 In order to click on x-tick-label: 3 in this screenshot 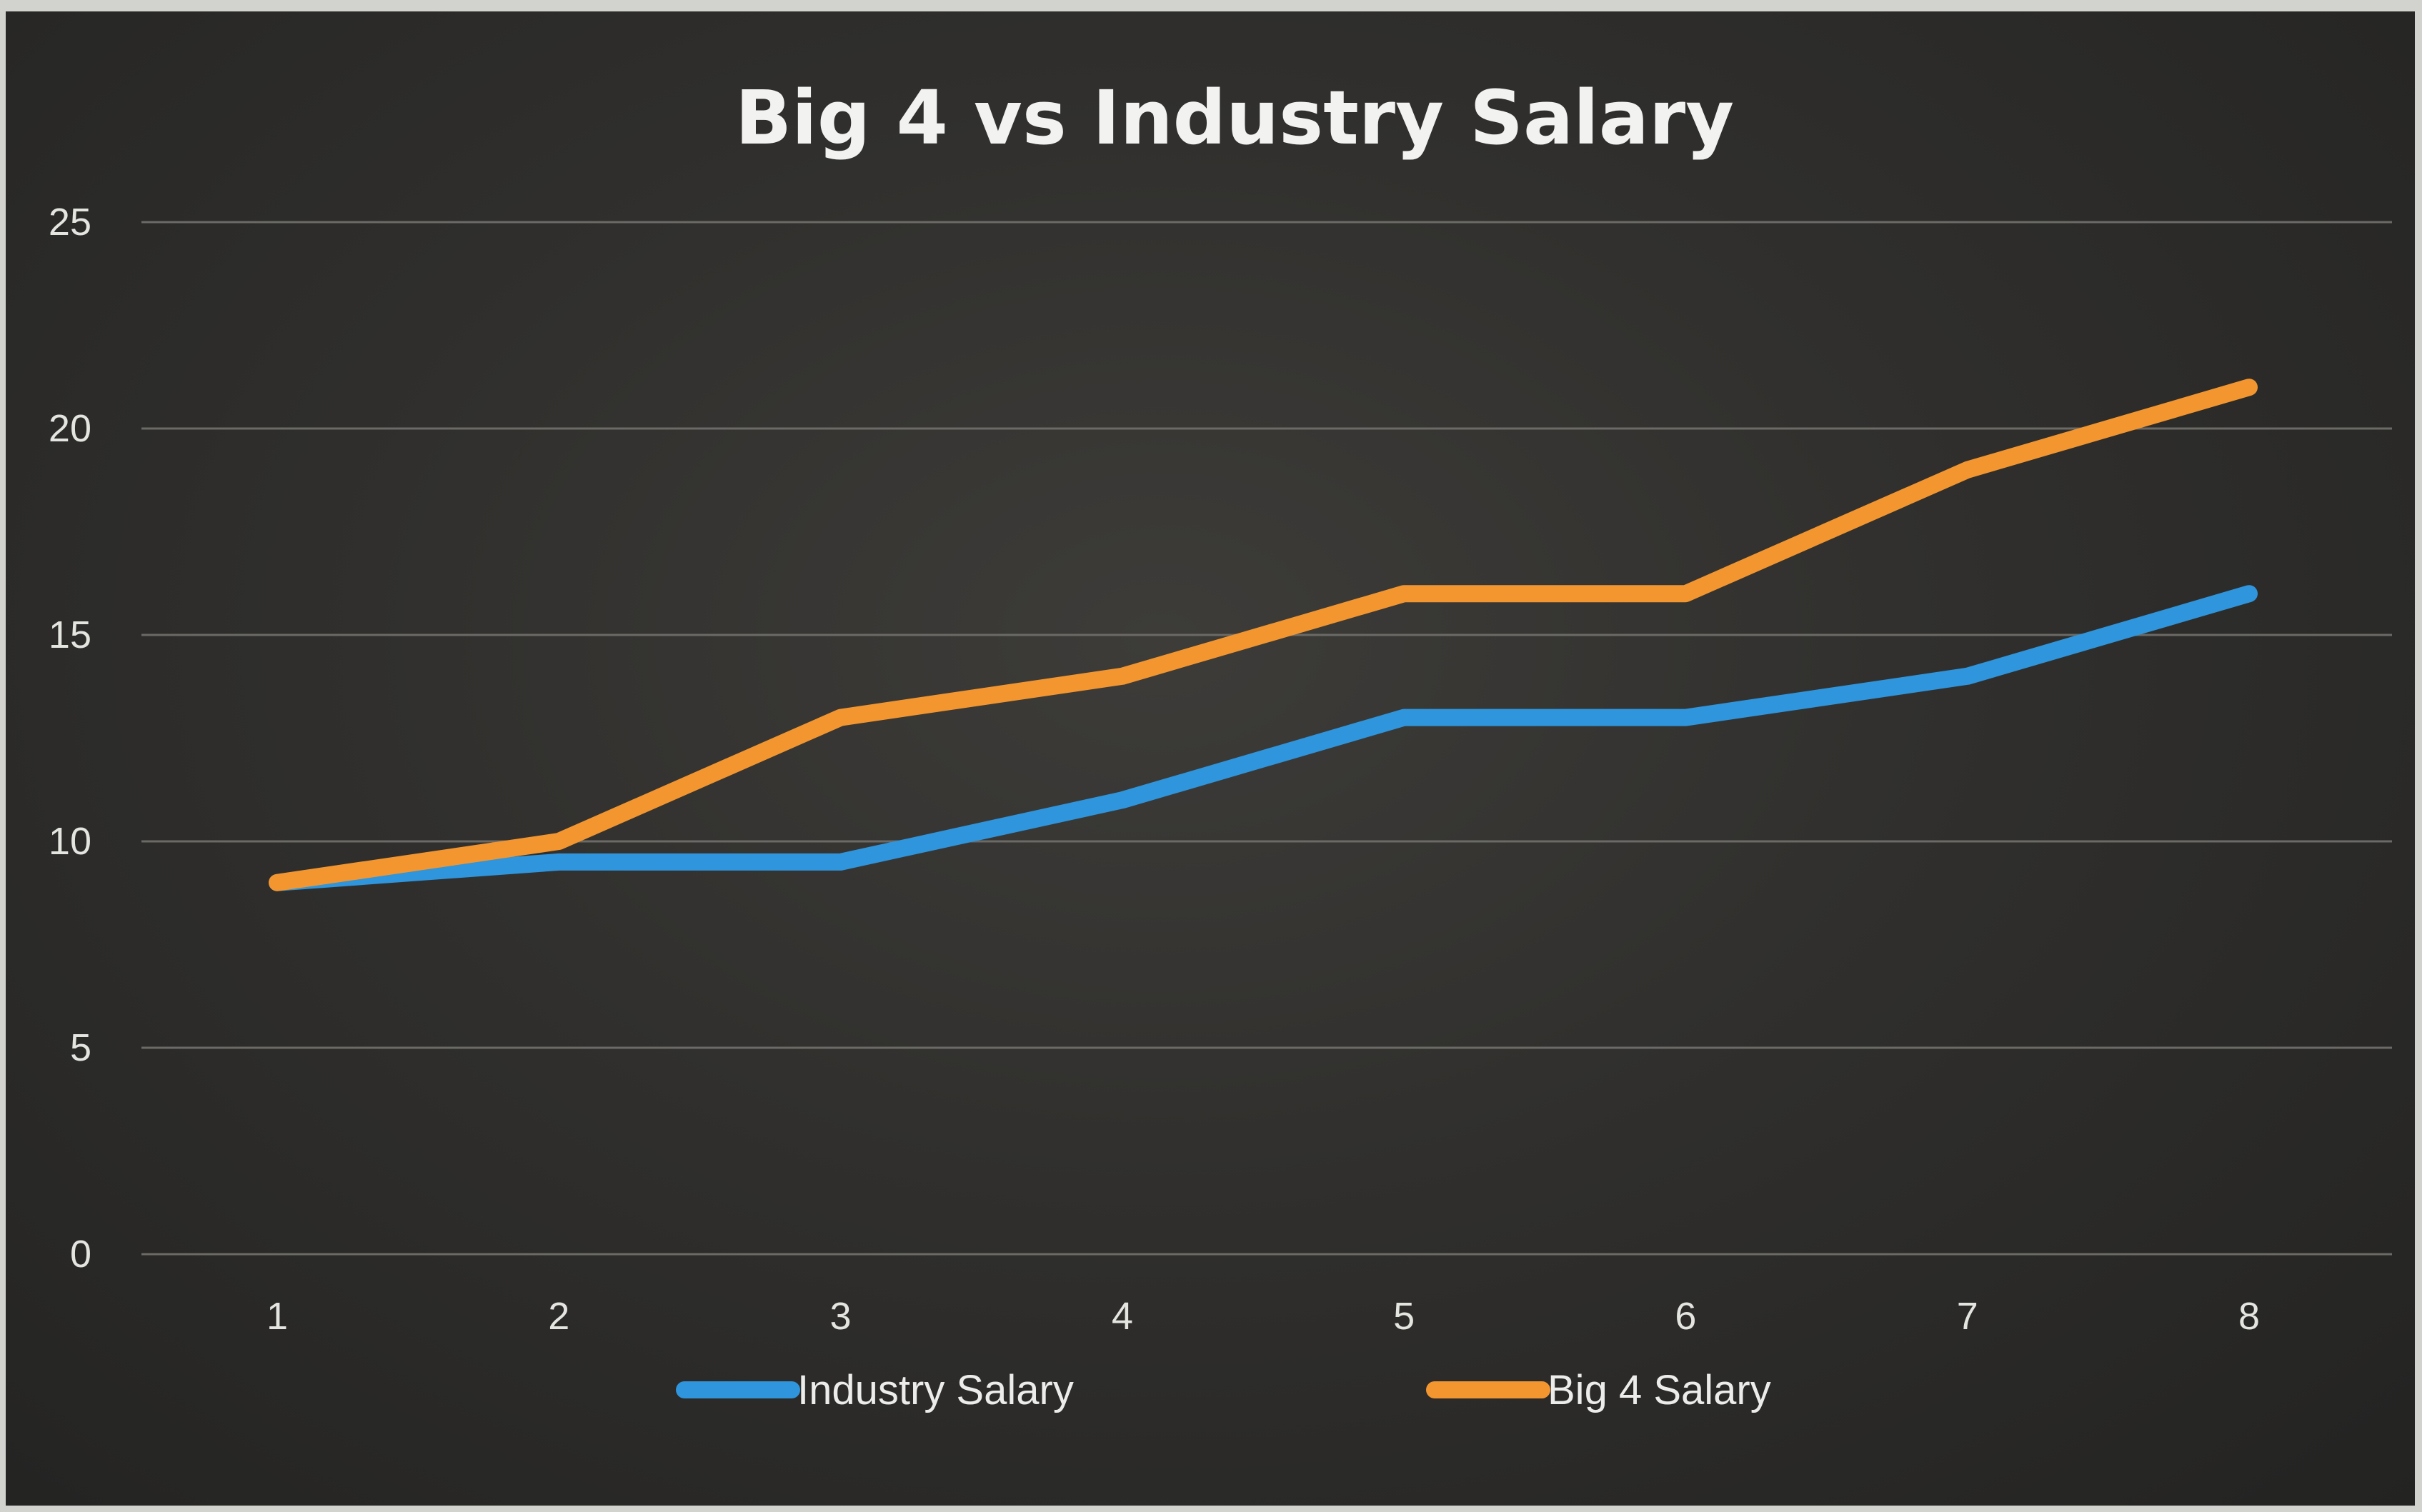, I will do `click(841, 1316)`.